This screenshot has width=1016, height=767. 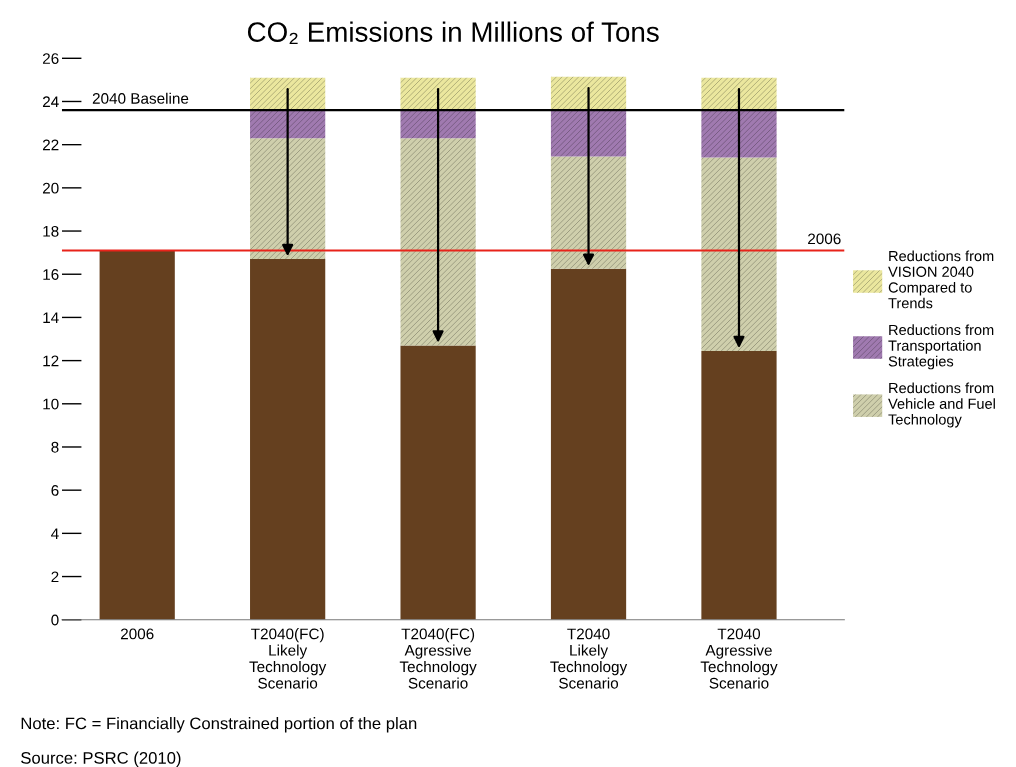 I want to click on chart-title: CO₂ Emissions in Millions of Tons, so click(x=453, y=32).